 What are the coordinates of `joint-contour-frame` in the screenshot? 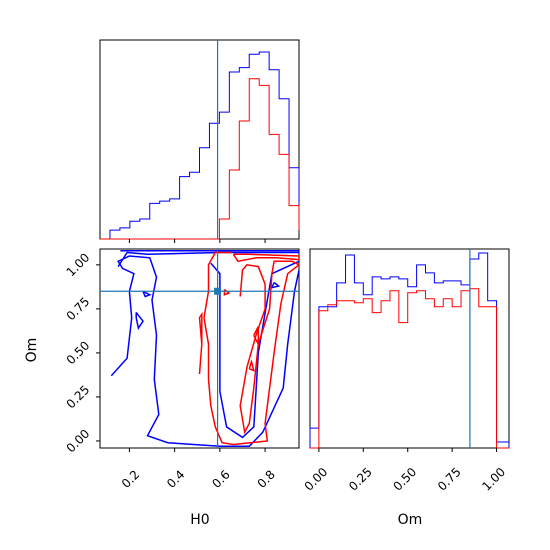 It's located at (199, 348).